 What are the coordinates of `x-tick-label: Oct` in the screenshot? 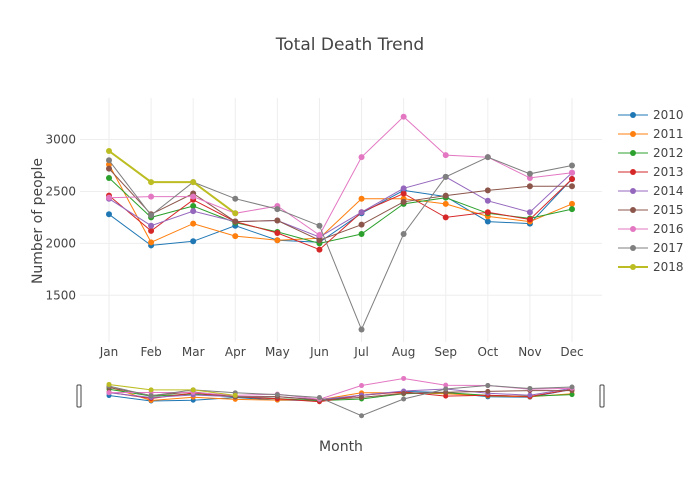 It's located at (487, 352).